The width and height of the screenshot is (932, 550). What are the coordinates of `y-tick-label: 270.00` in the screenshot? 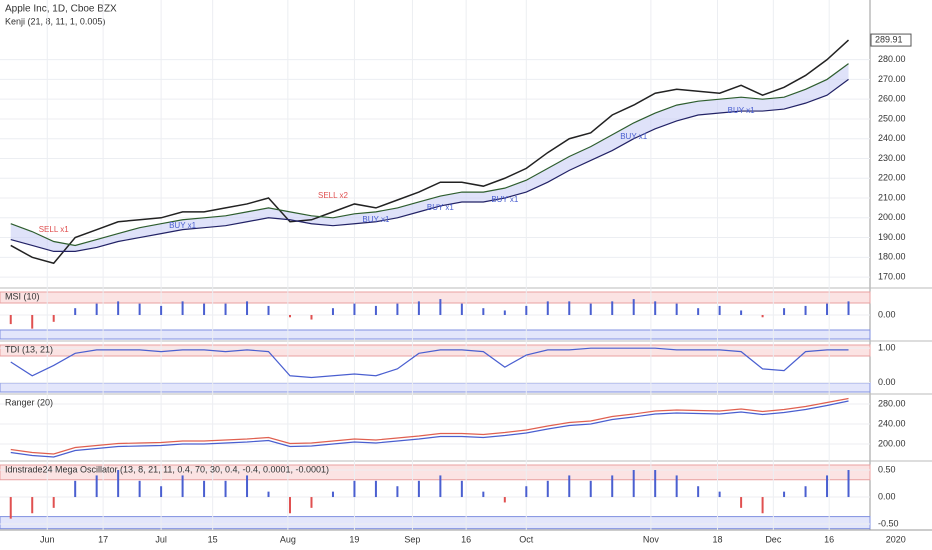 It's located at (892, 79).